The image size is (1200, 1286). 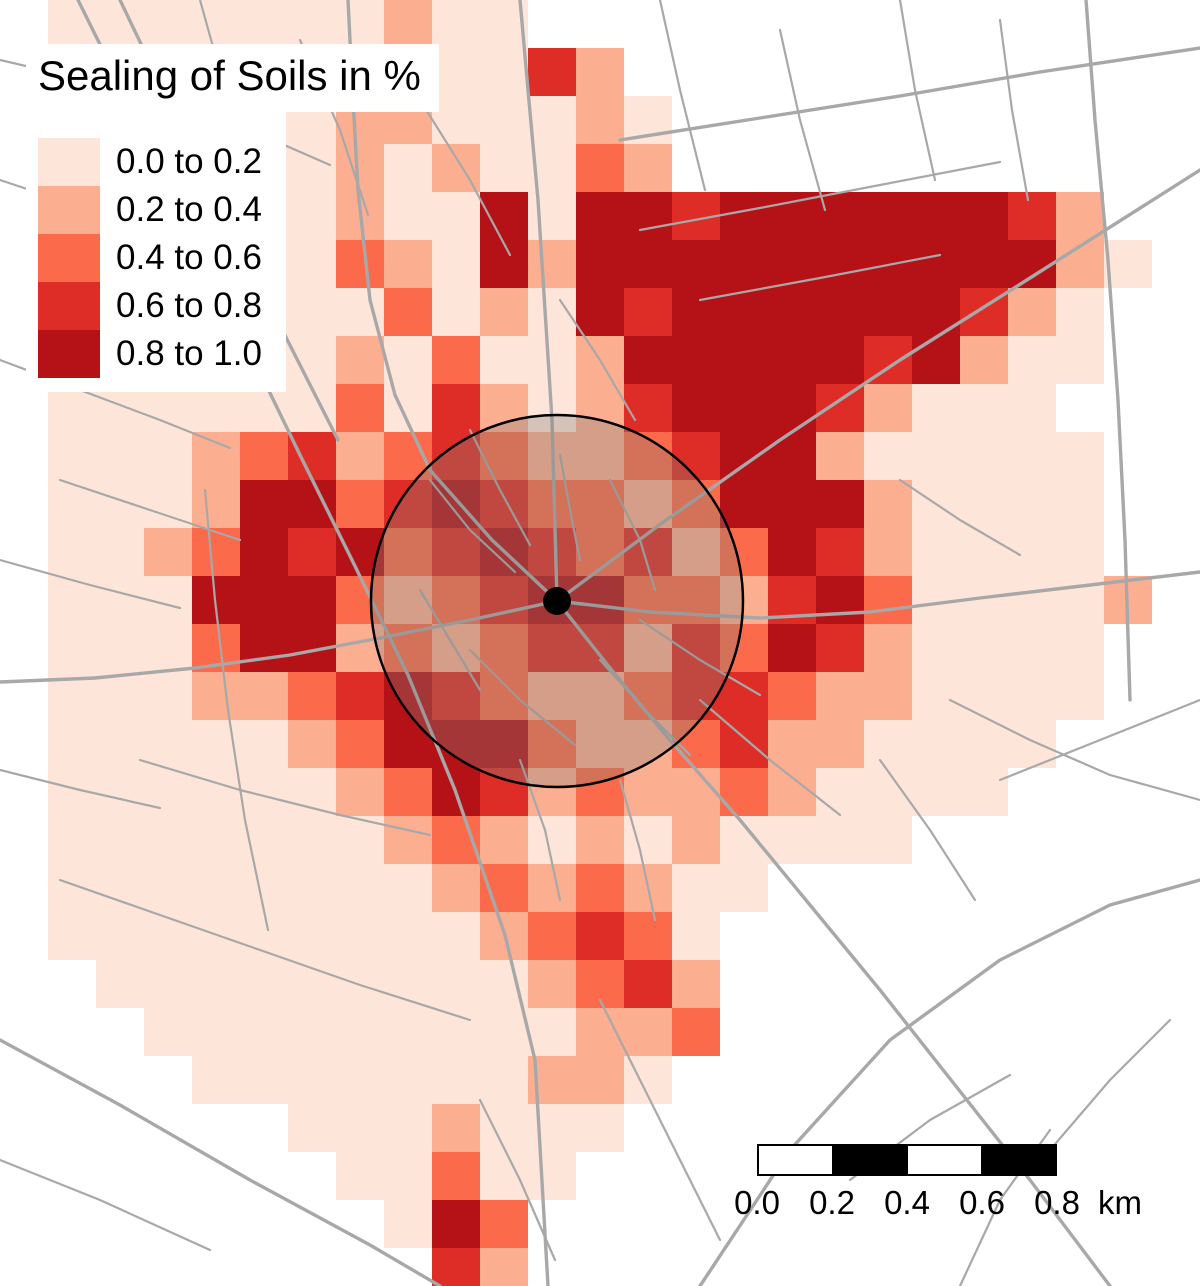 I want to click on buffer-center-dot, so click(x=557, y=601).